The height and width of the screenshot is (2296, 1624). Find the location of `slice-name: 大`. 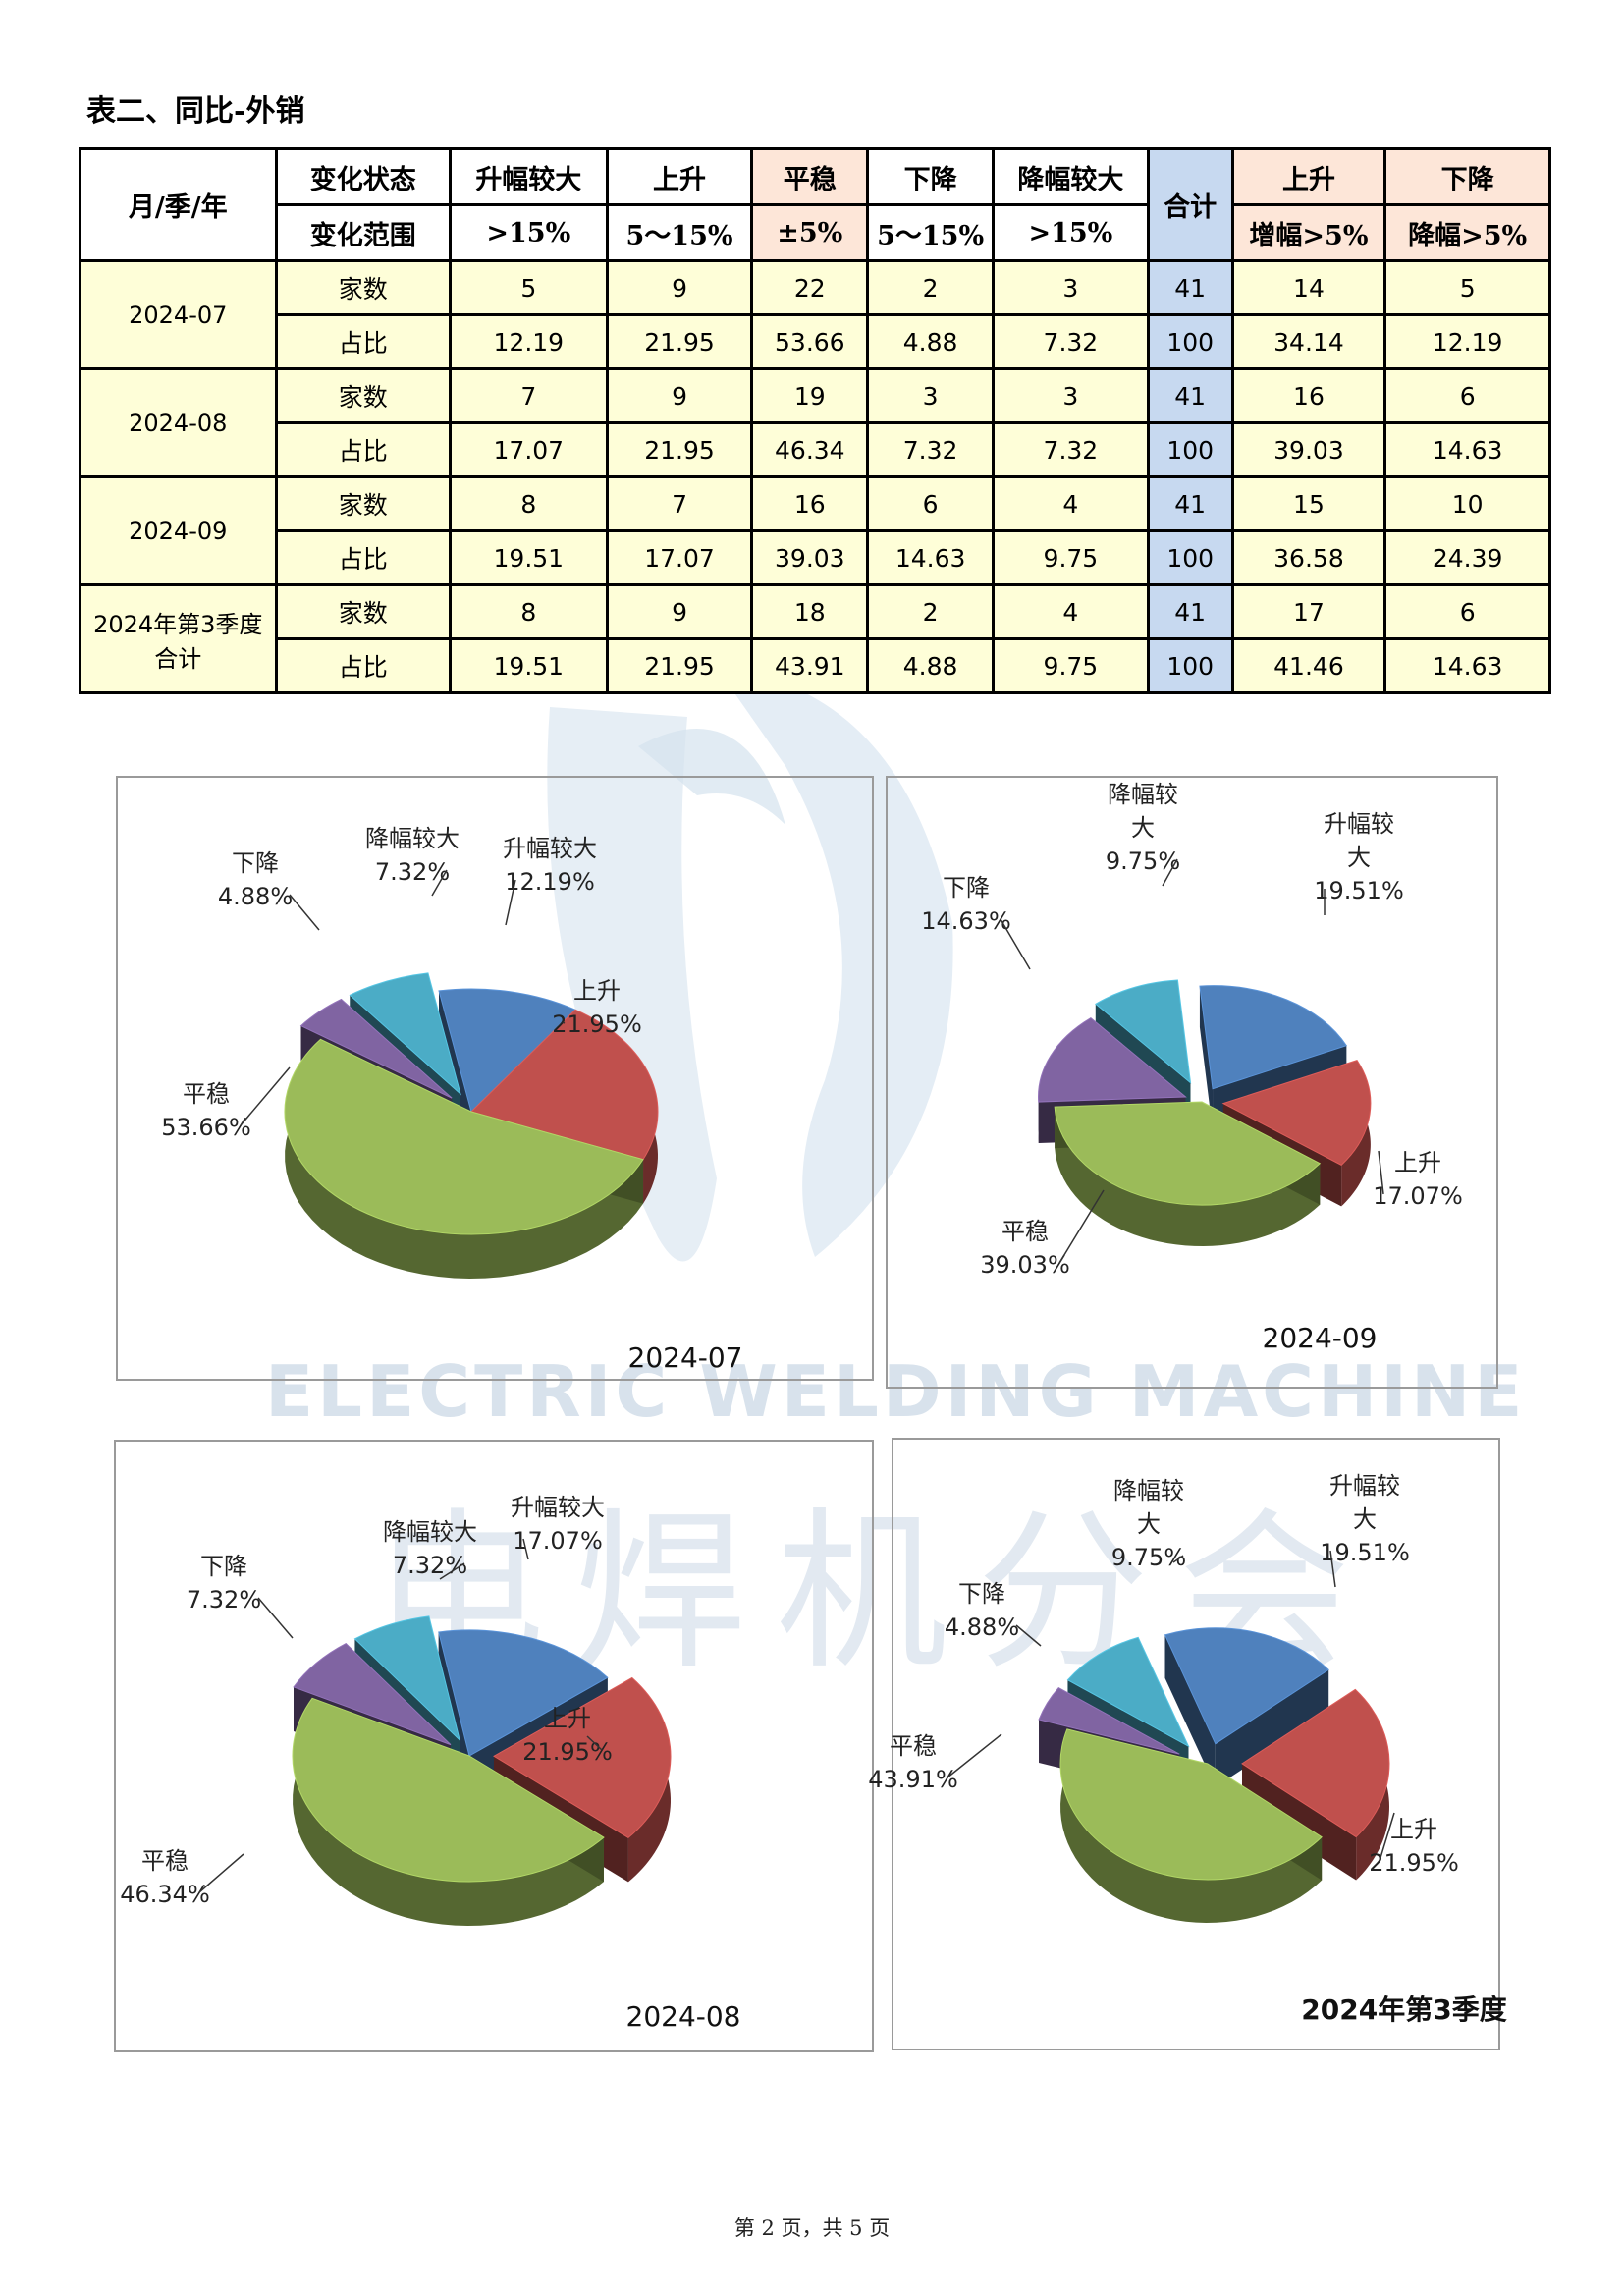

slice-name: 大 is located at coordinates (1365, 1519).